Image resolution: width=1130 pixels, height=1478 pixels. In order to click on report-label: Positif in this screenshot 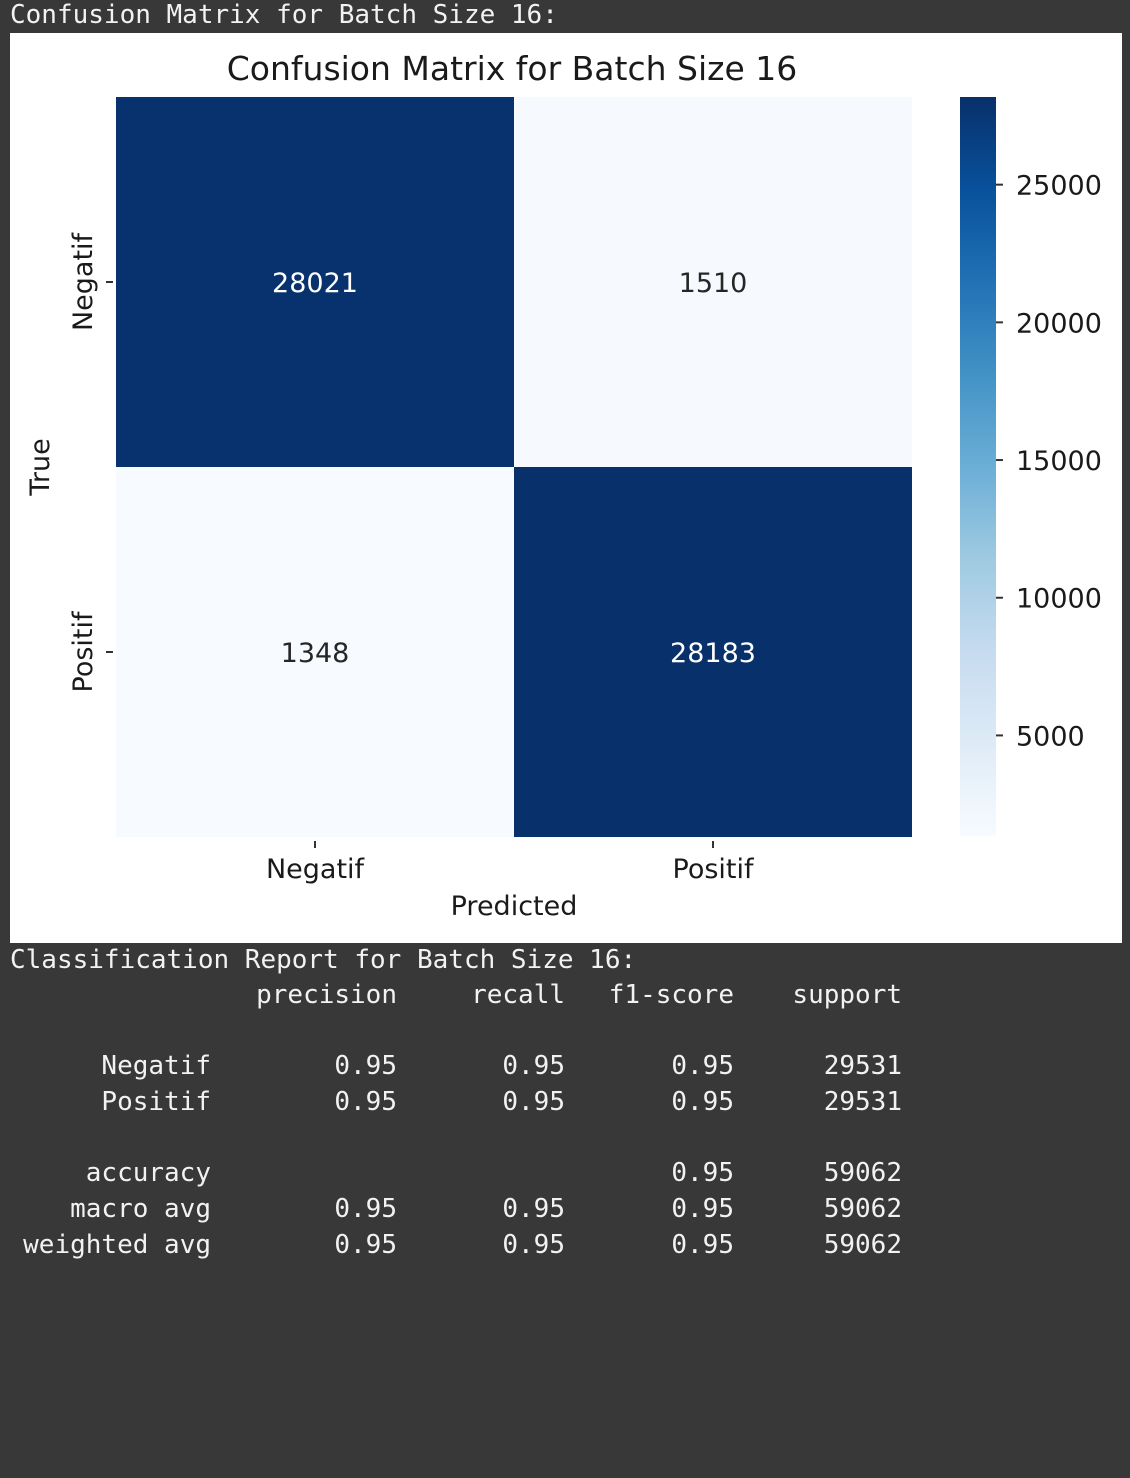, I will do `click(156, 1102)`.